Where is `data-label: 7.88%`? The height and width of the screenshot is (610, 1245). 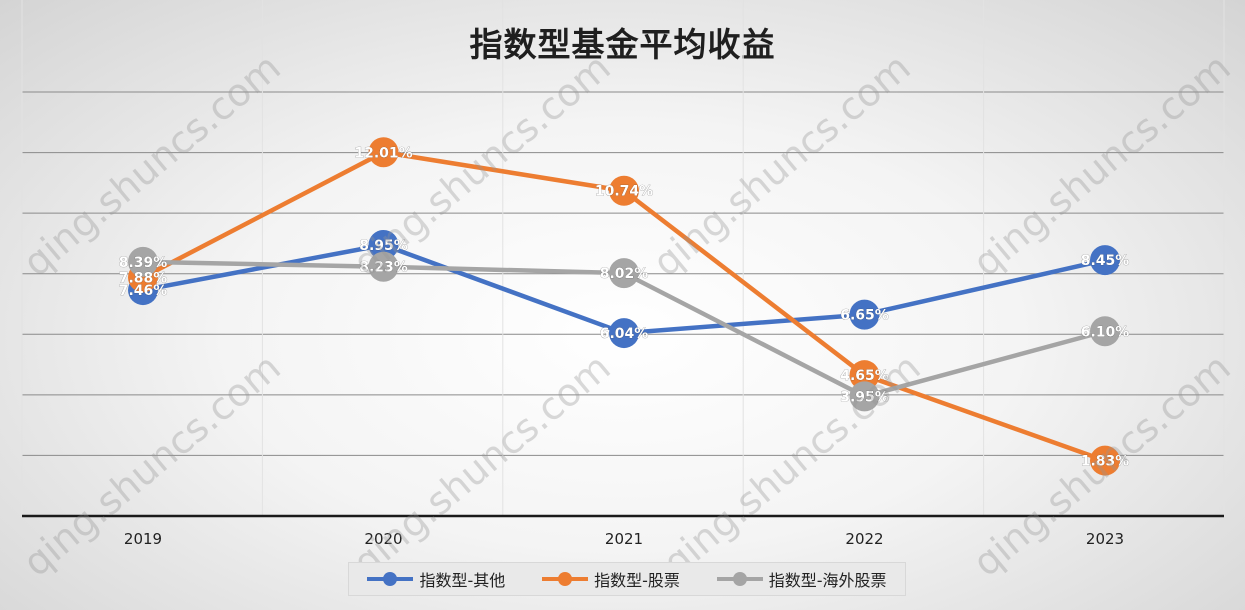
data-label: 7.88% is located at coordinates (143, 278).